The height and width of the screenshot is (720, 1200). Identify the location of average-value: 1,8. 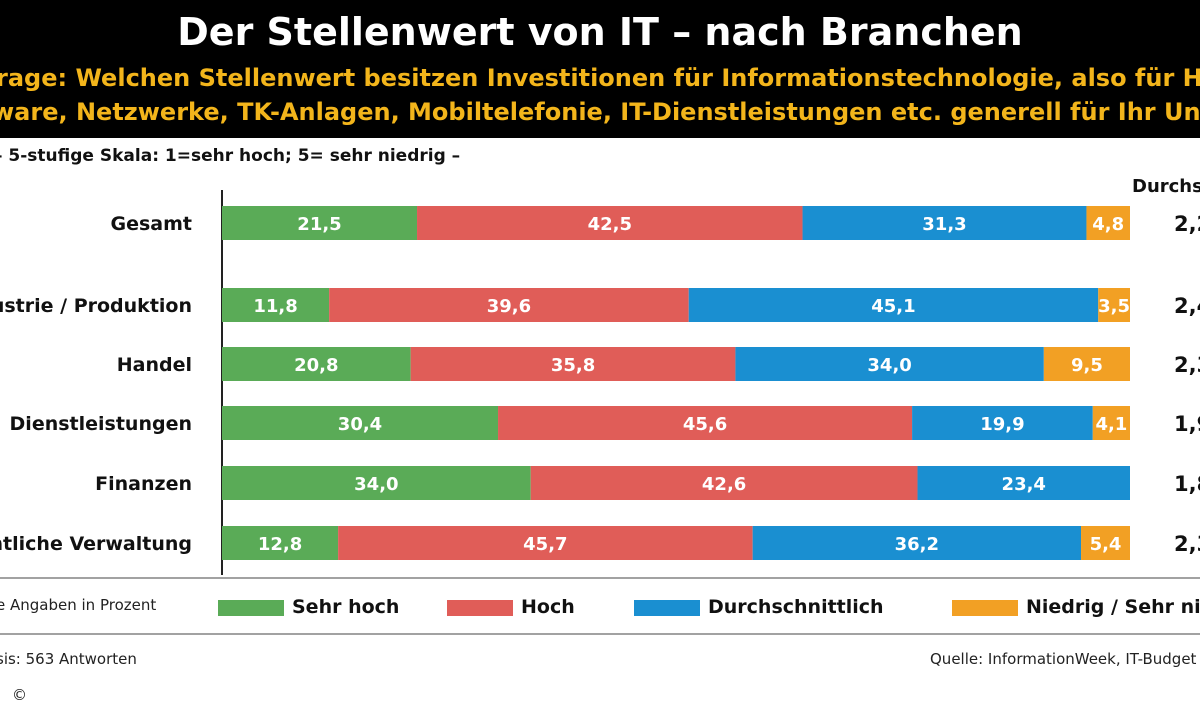
(1187, 484).